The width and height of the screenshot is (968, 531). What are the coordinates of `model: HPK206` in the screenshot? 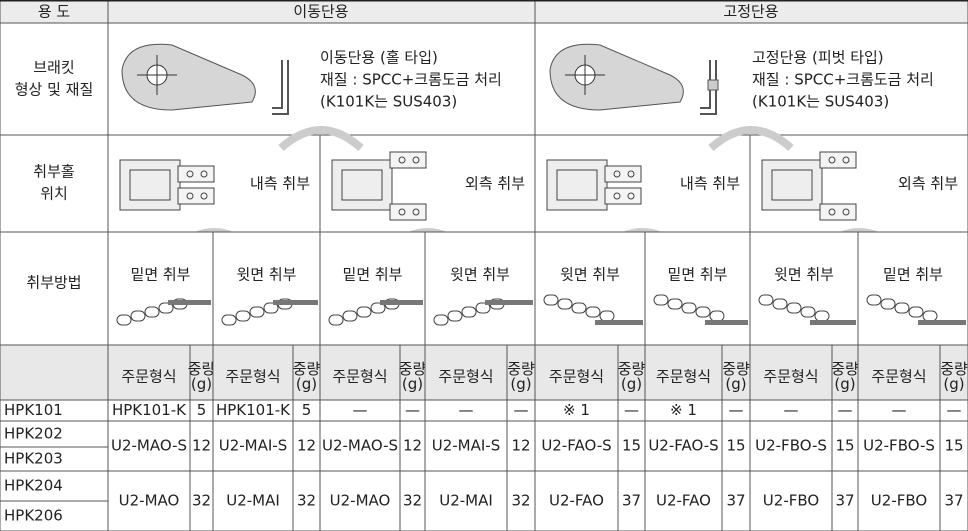 It's located at (33, 516).